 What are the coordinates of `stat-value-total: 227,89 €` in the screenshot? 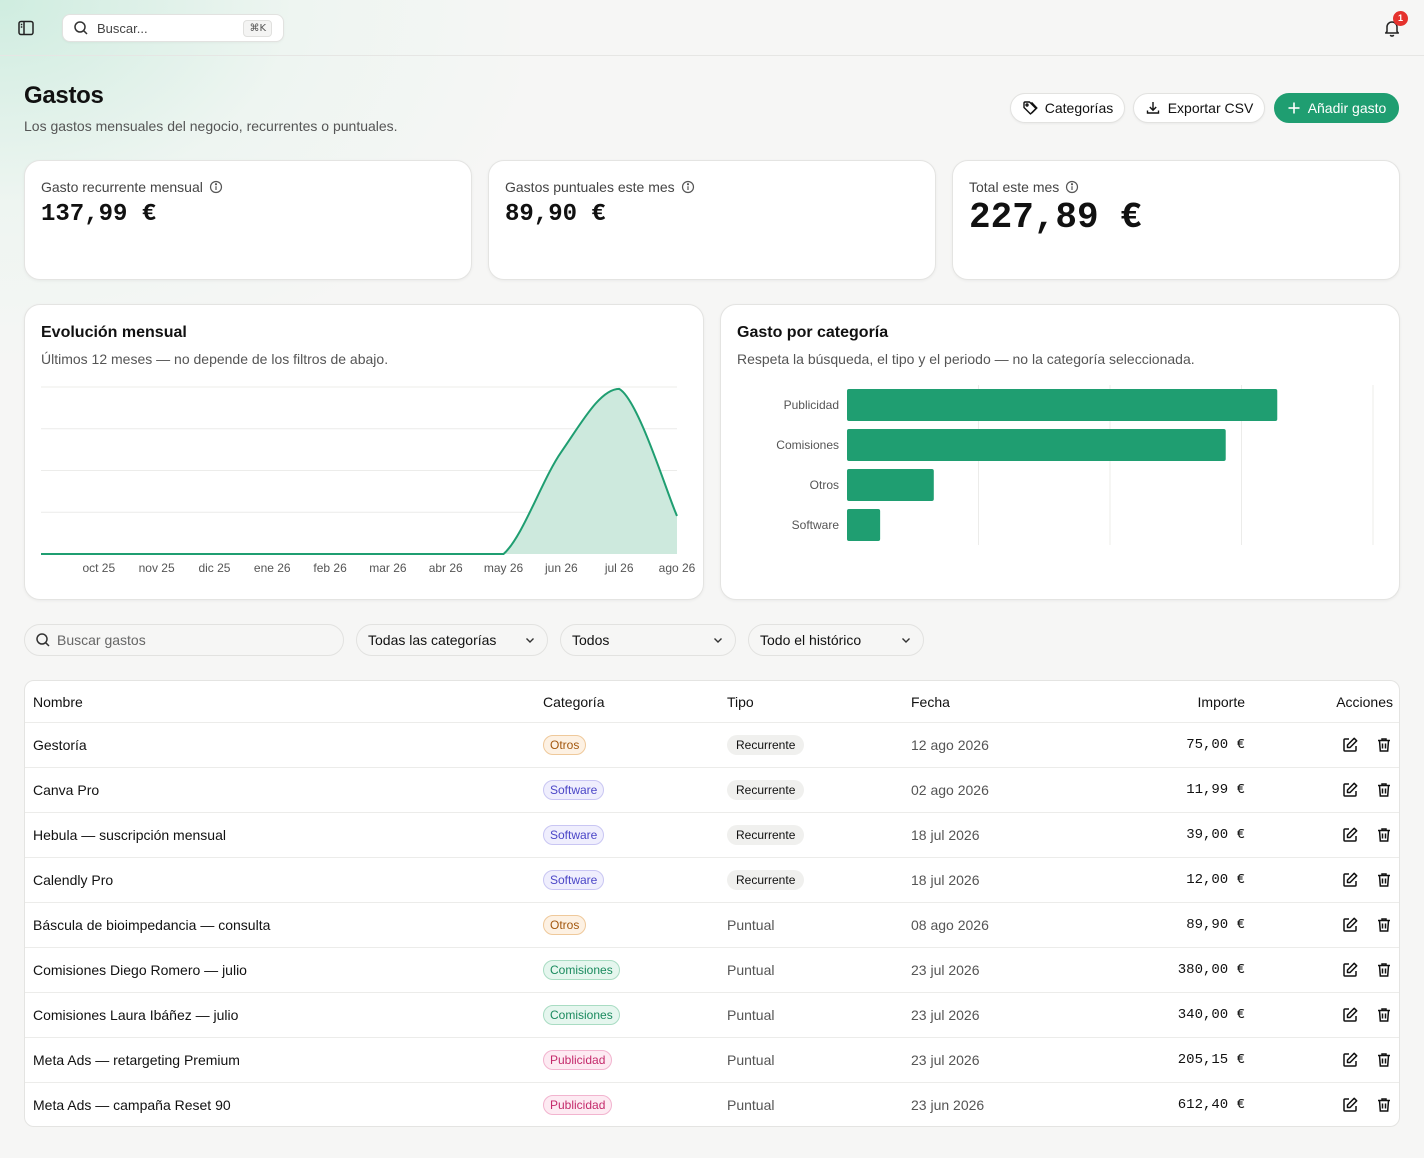 It's located at (1055, 217).